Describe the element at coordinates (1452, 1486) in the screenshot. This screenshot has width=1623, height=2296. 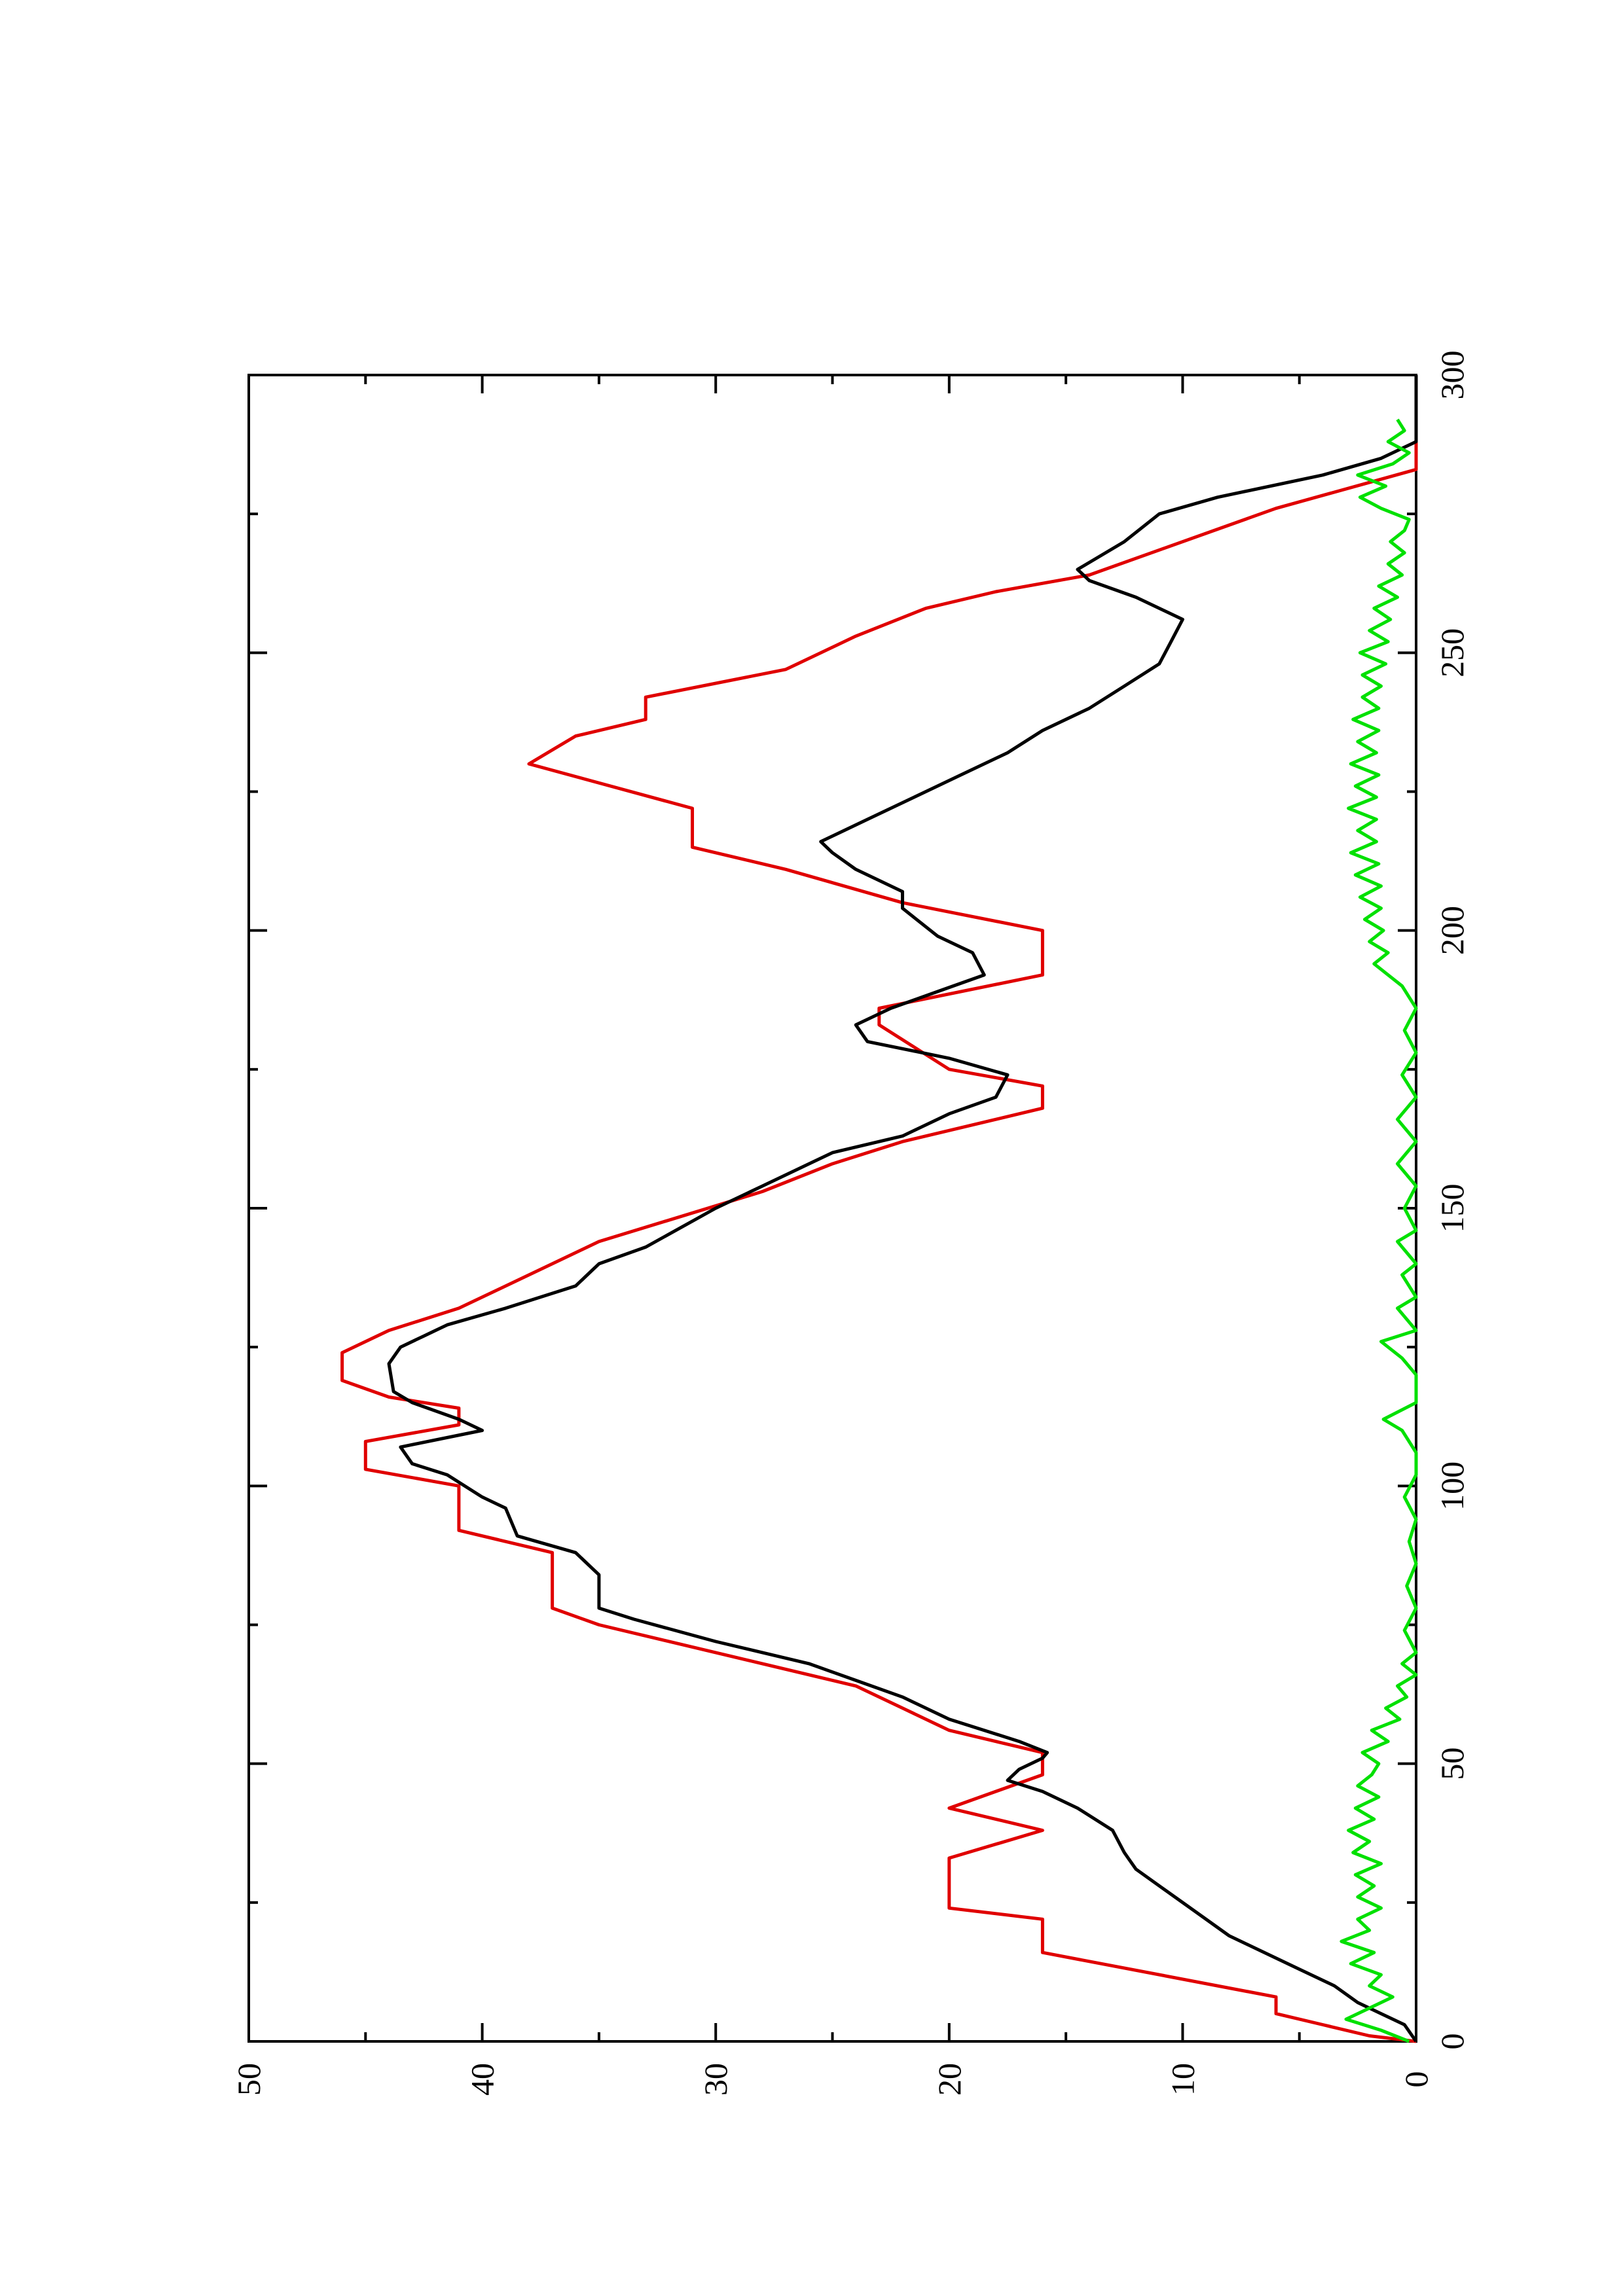
I see `x-tick-label: 100` at that location.